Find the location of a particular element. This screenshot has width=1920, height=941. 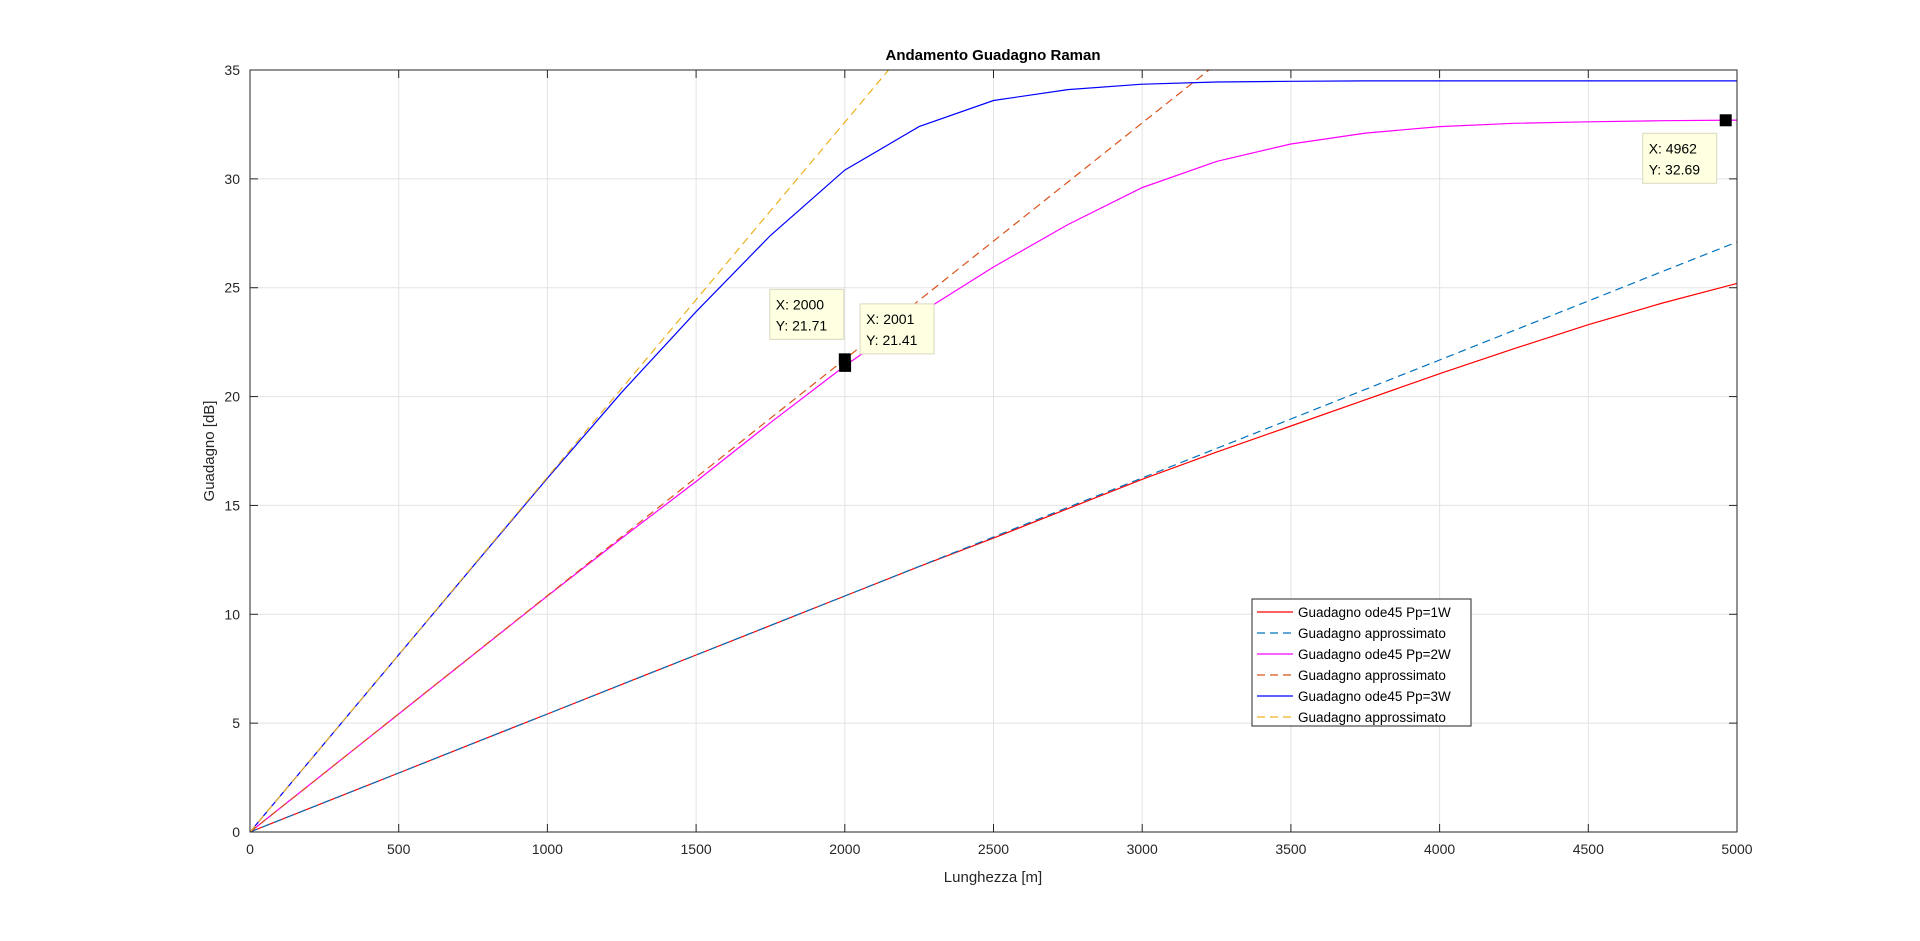

datatip-y: Y: 21.71 is located at coordinates (802, 325).